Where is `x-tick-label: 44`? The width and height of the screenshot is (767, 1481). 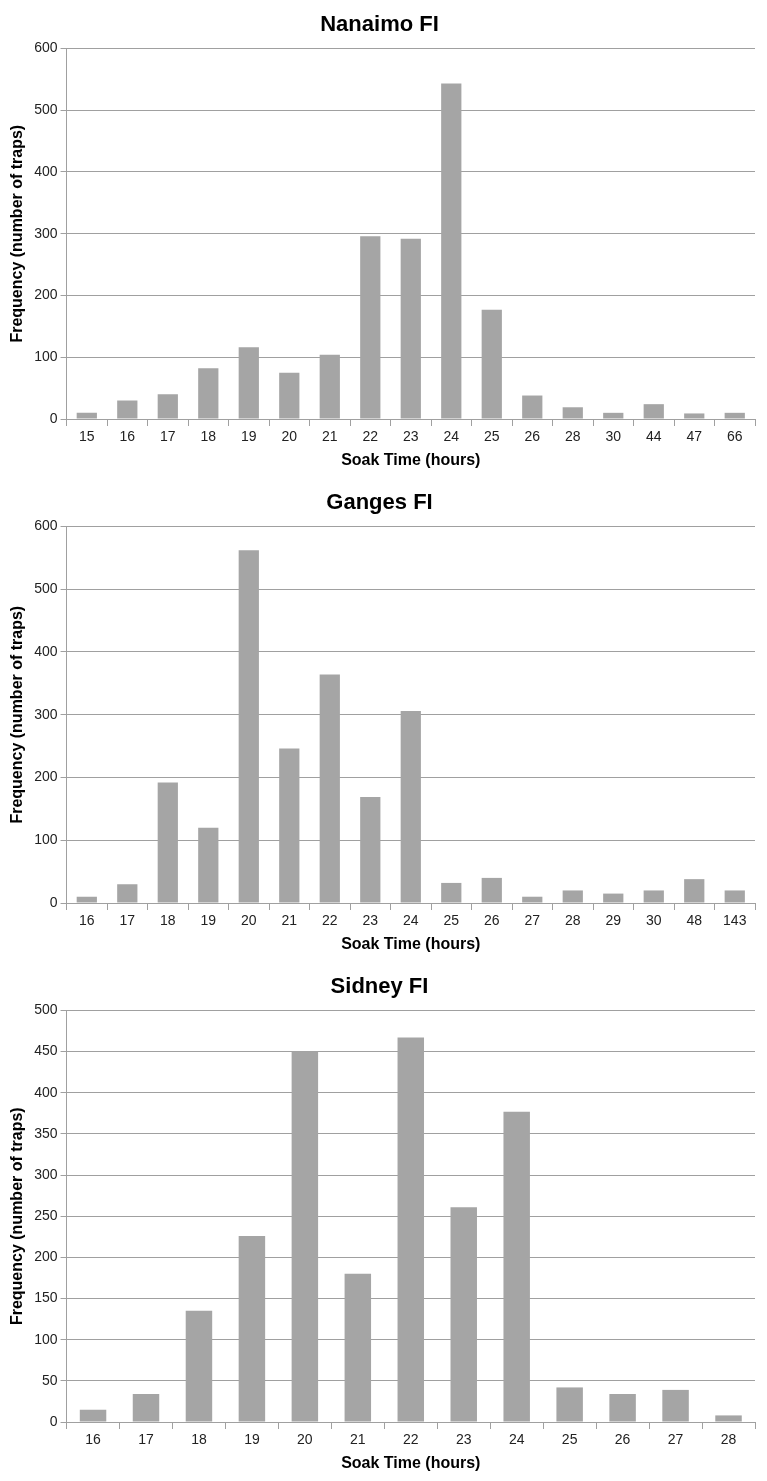
x-tick-label: 44 is located at coordinates (653, 436).